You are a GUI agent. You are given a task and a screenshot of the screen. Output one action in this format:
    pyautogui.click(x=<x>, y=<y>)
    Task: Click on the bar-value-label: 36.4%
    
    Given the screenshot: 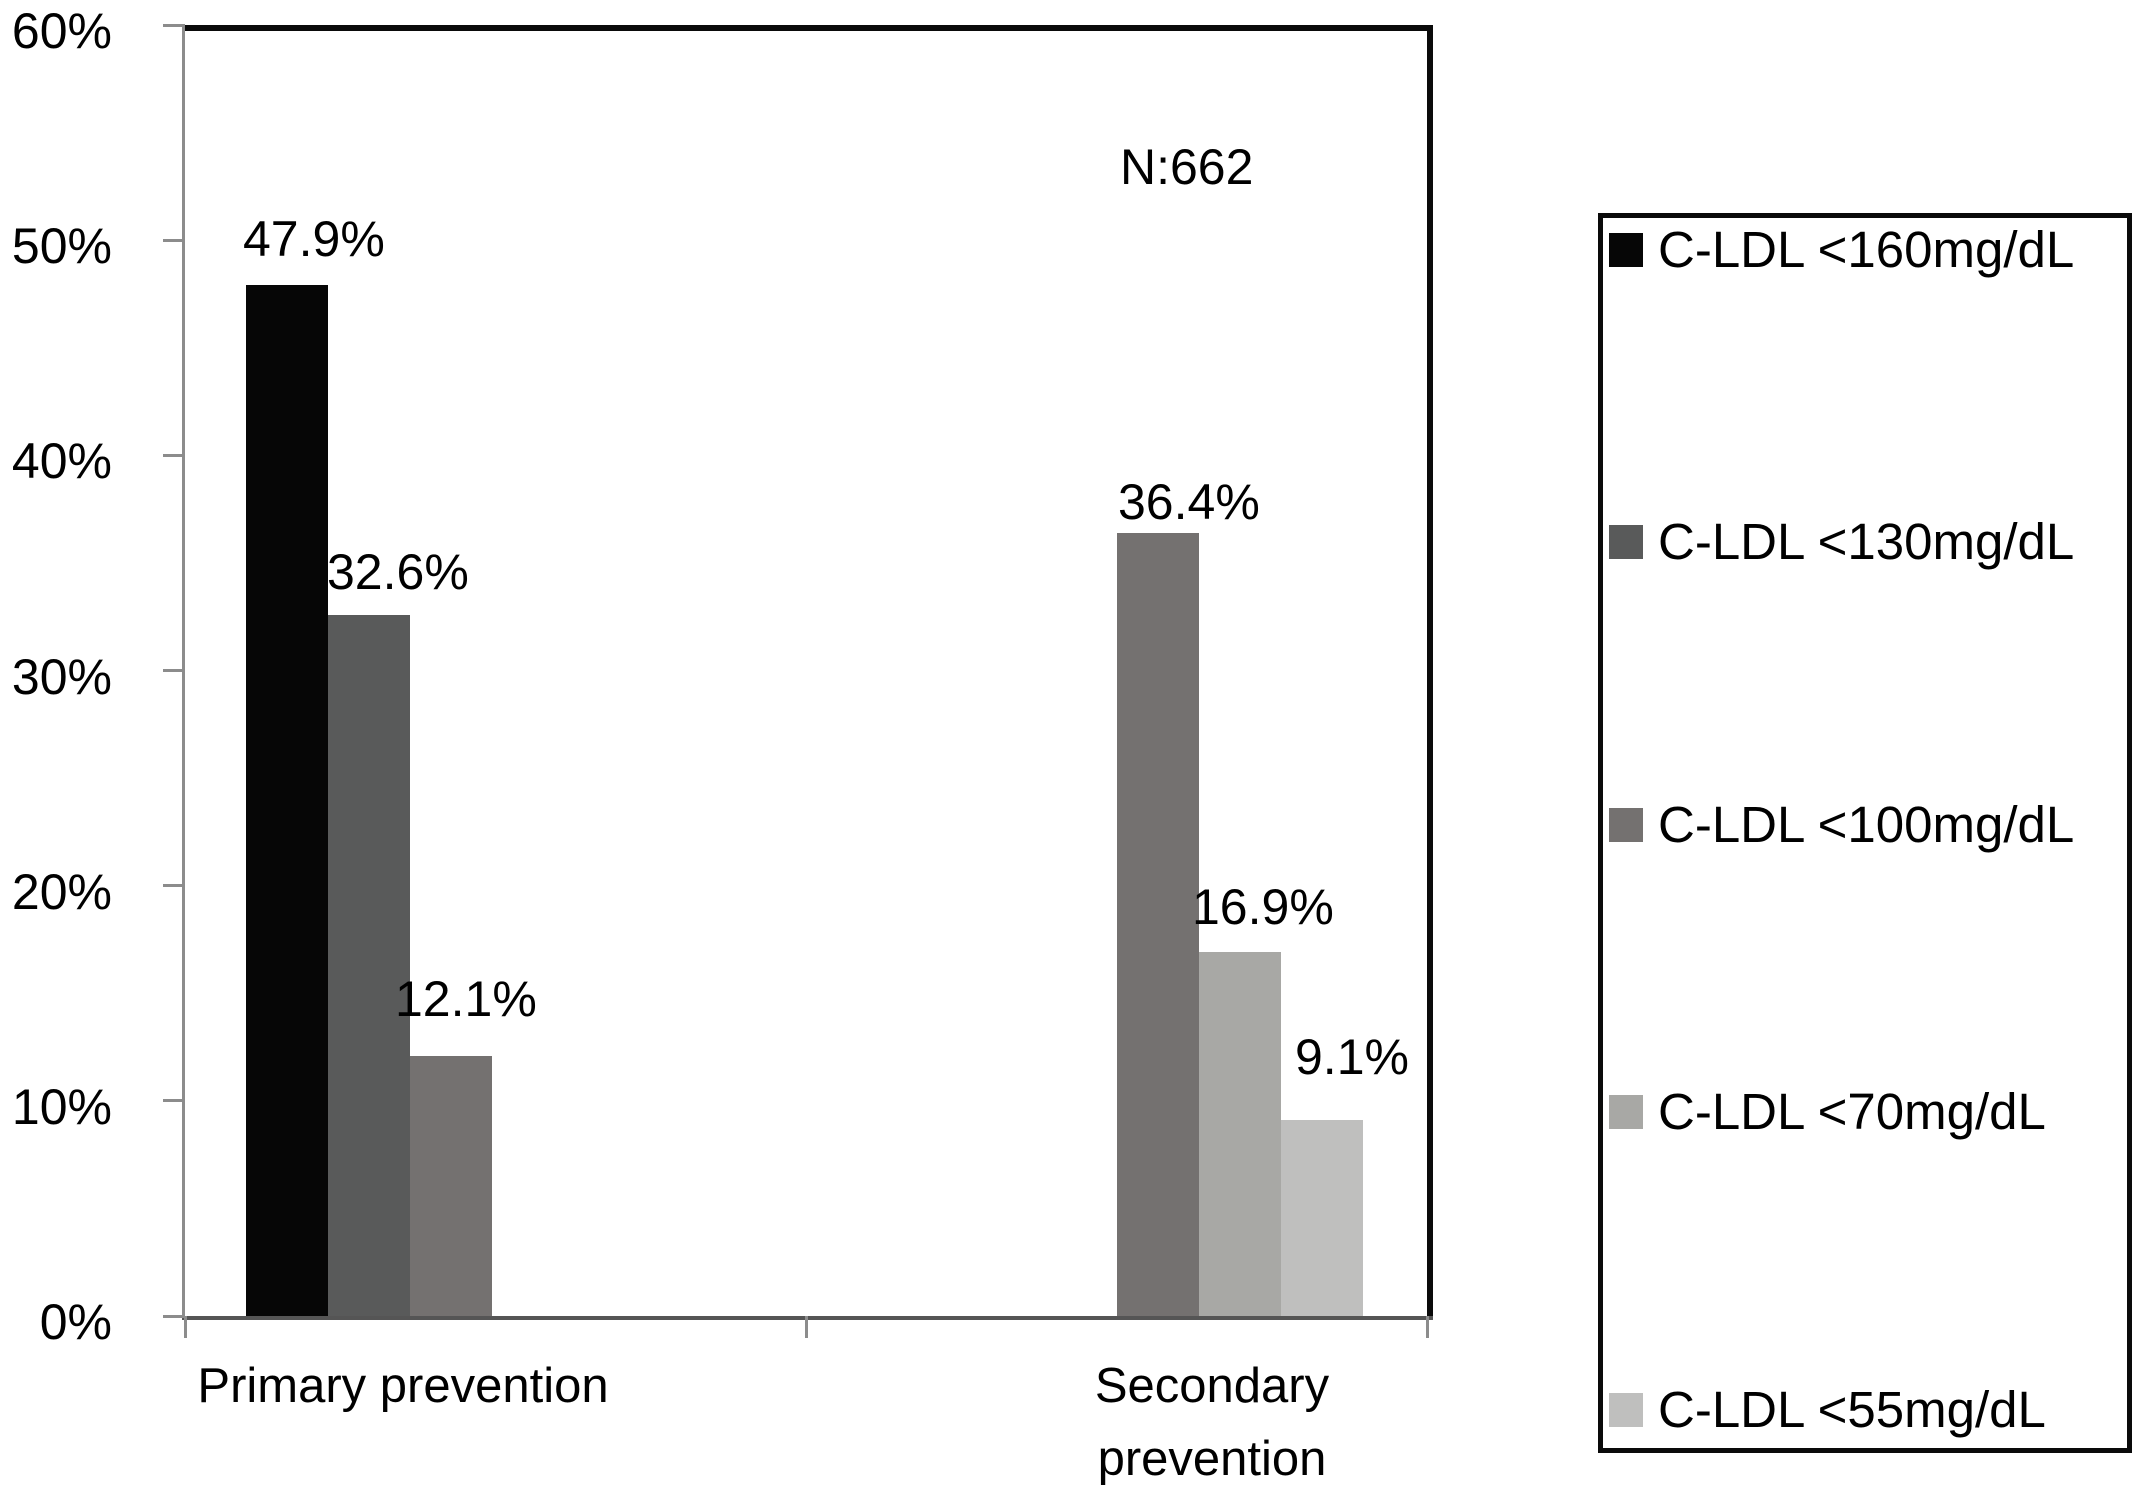 What is the action you would take?
    pyautogui.click(x=1189, y=502)
    